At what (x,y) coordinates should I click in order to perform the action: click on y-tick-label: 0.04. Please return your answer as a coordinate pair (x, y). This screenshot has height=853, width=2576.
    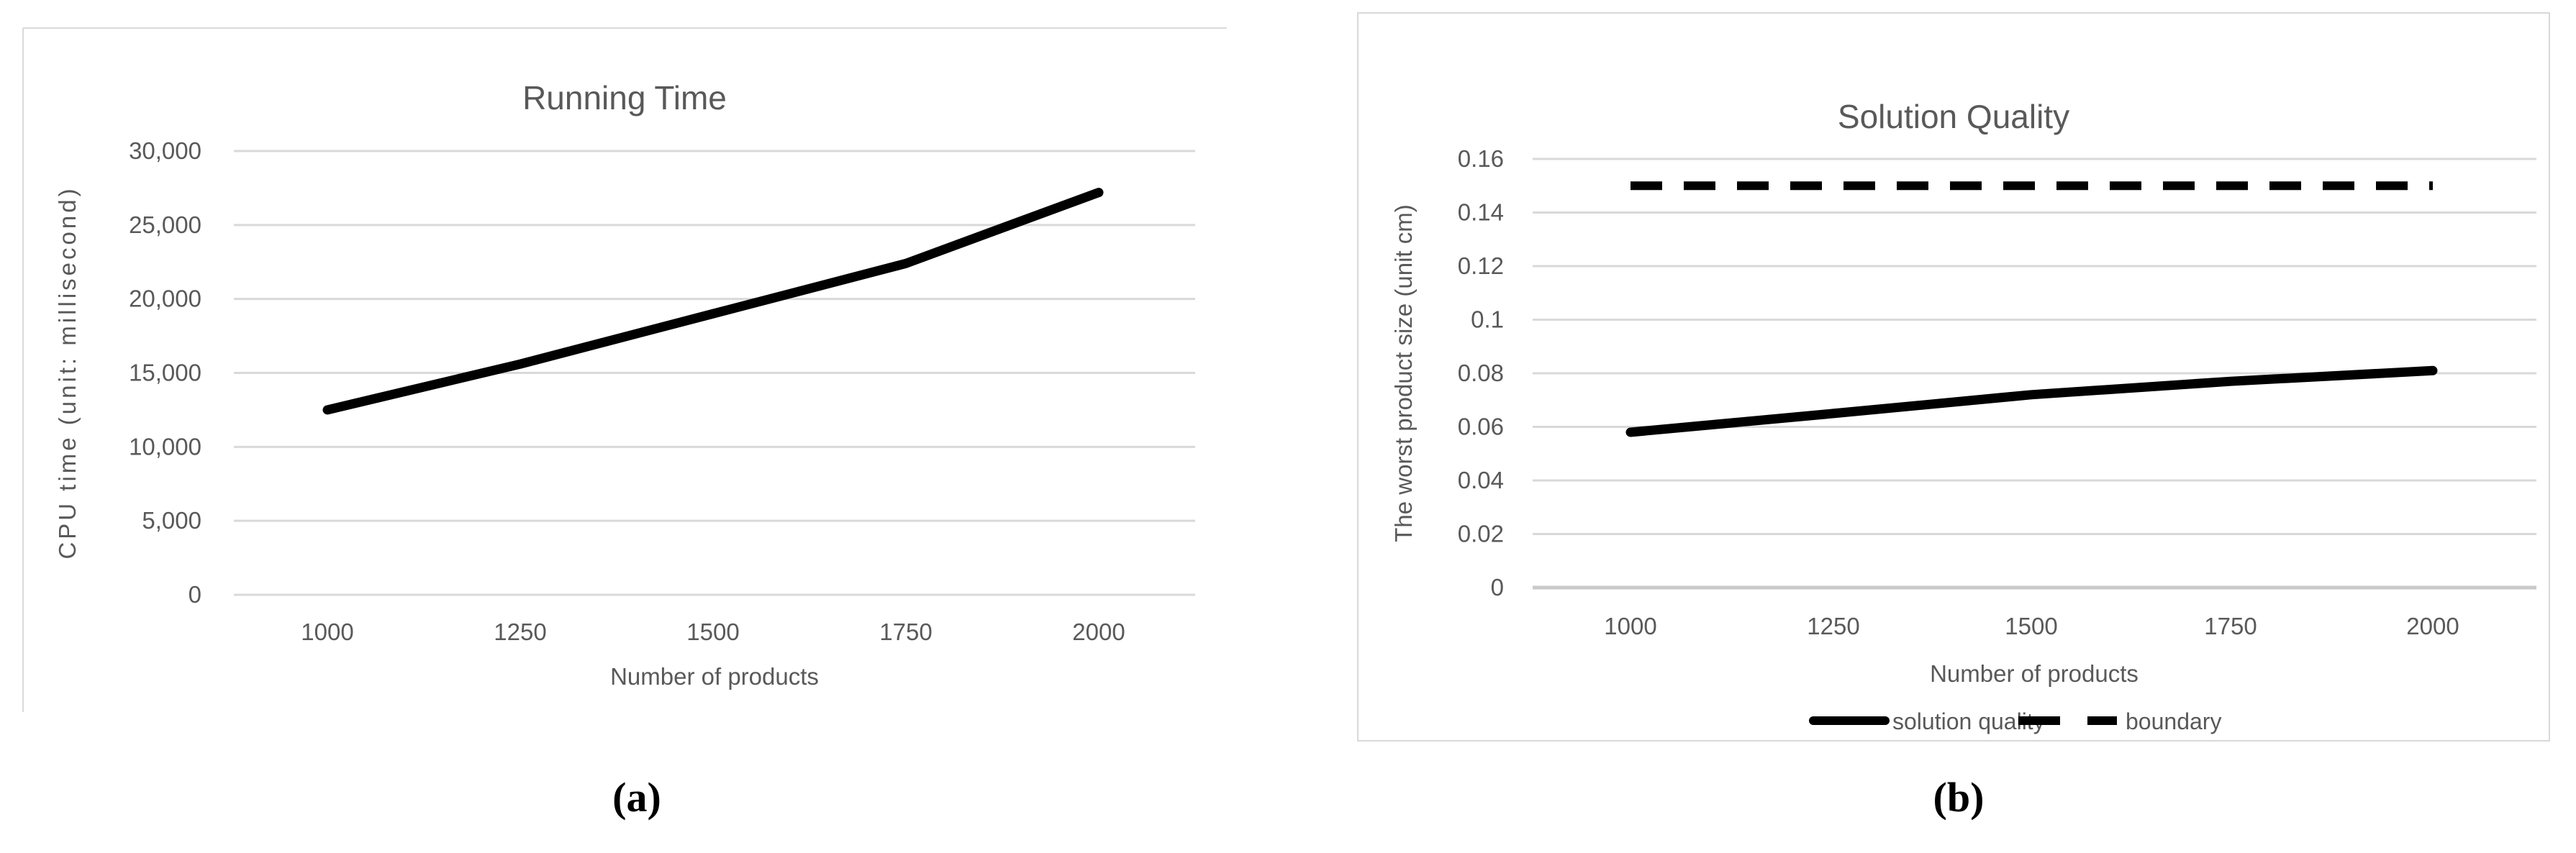
    Looking at the image, I should click on (1481, 480).